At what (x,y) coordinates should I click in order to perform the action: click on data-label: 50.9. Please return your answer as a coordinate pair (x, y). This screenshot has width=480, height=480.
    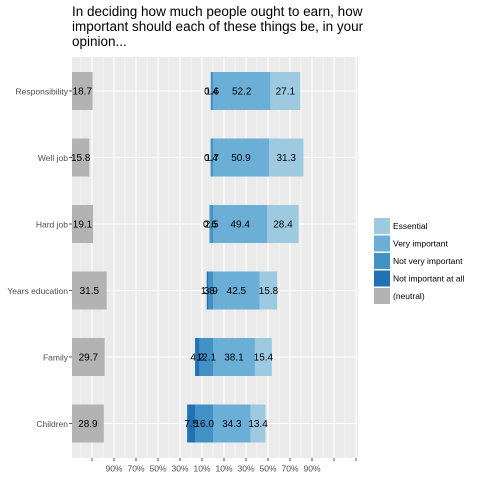
    Looking at the image, I should click on (241, 158).